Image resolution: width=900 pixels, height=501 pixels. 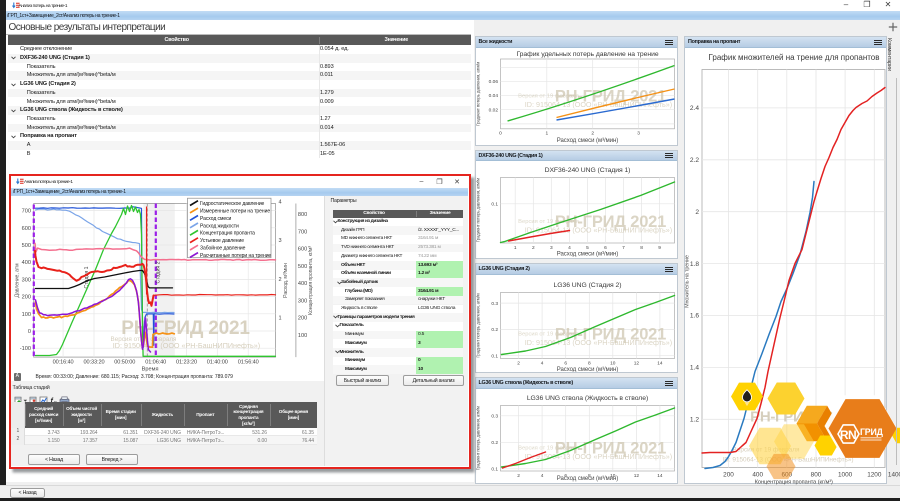 I want to click on svg-text: Расход смеси (м³/мин), so click(x=587, y=255).